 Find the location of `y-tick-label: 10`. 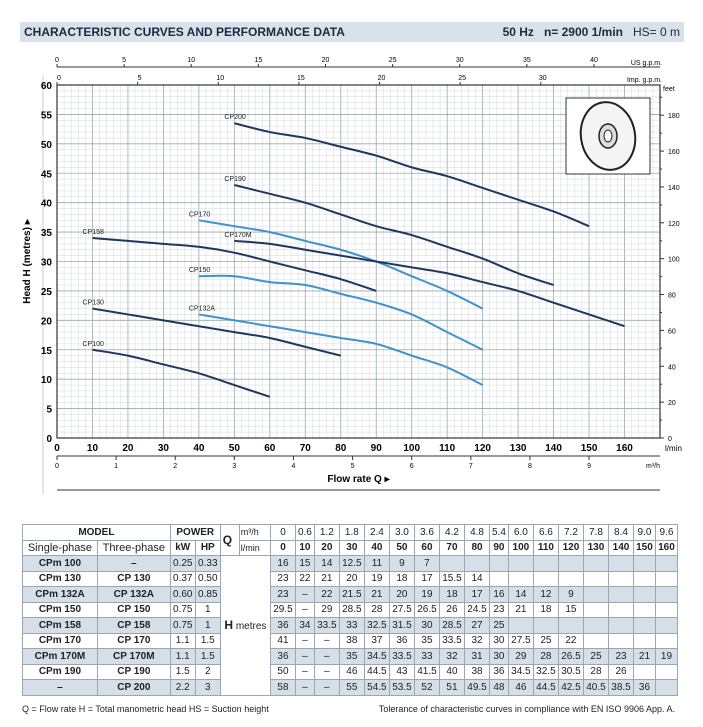

y-tick-label: 10 is located at coordinates (47, 380).